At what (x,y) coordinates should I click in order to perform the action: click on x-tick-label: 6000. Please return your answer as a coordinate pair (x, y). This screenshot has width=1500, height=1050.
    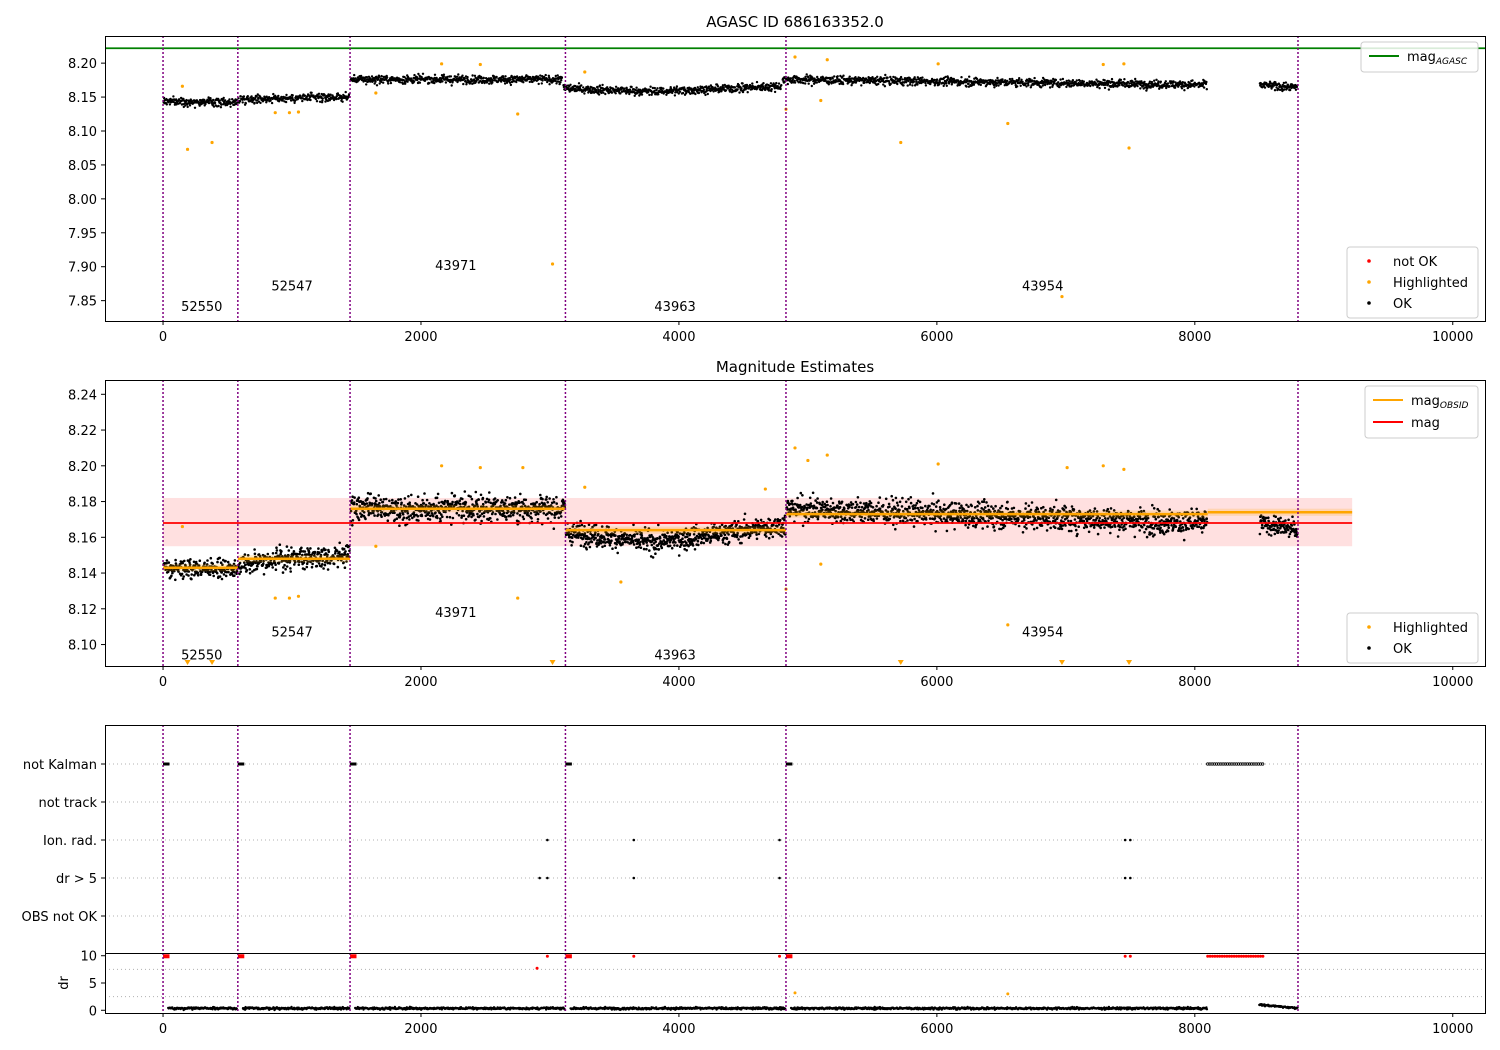
    Looking at the image, I should click on (936, 337).